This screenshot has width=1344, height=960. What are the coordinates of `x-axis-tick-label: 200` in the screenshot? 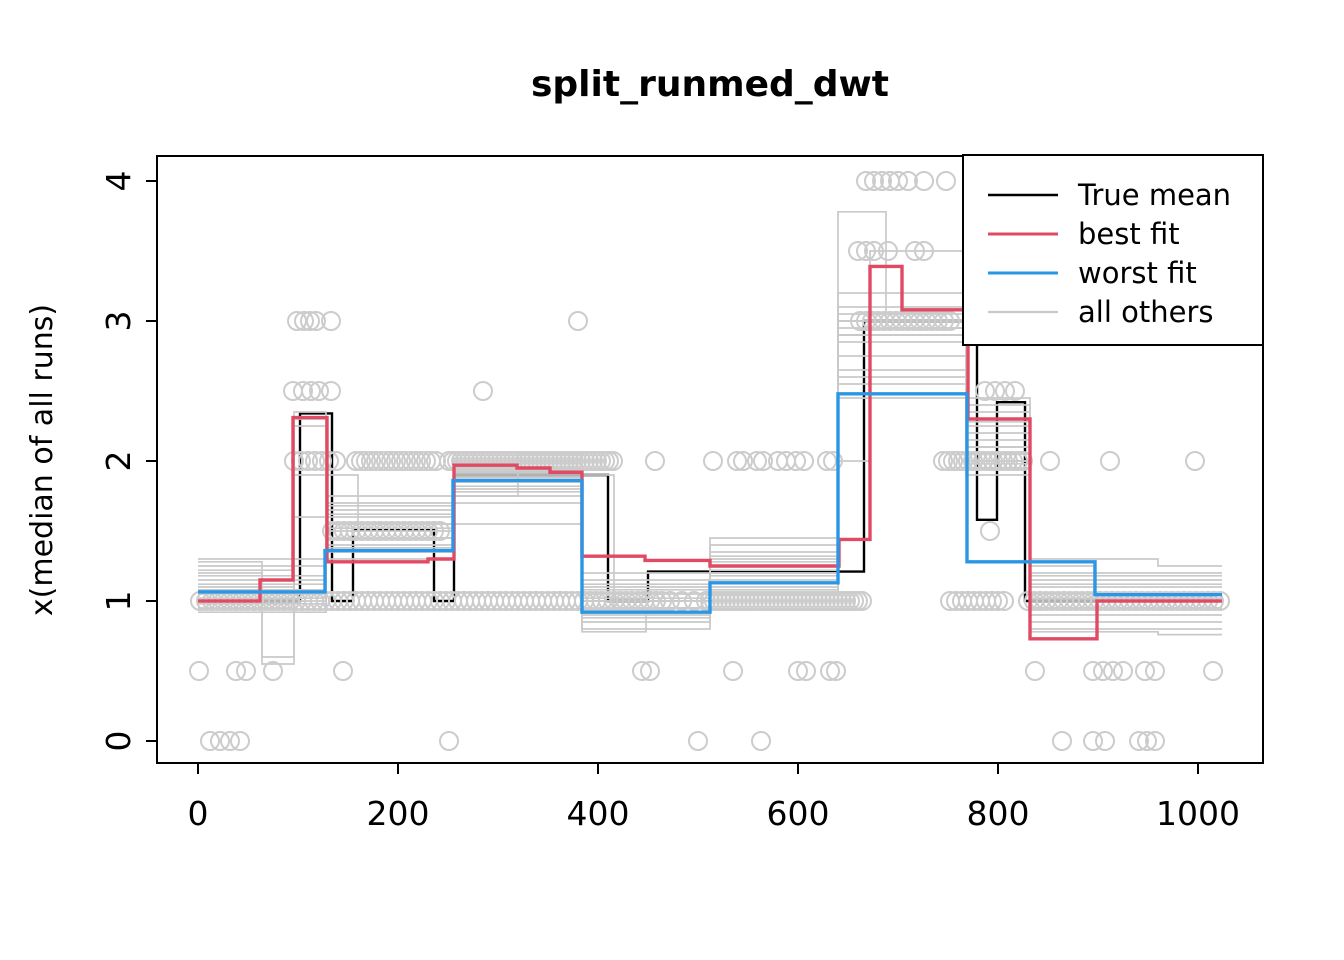 It's located at (398, 813).